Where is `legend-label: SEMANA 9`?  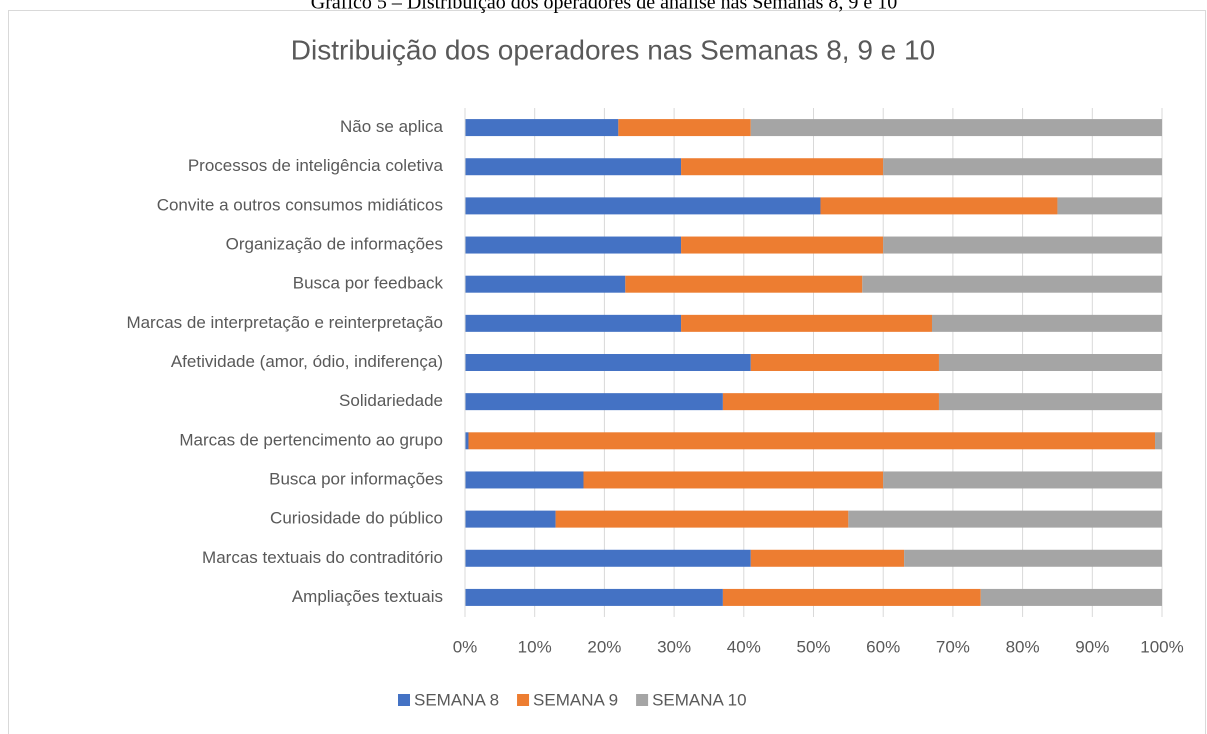
legend-label: SEMANA 9 is located at coordinates (575, 699).